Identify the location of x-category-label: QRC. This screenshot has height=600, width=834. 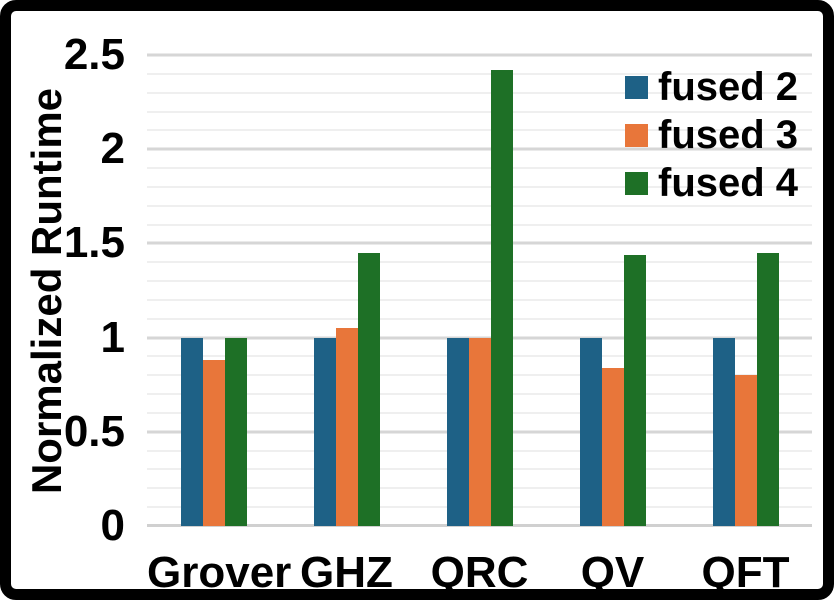
(479, 572).